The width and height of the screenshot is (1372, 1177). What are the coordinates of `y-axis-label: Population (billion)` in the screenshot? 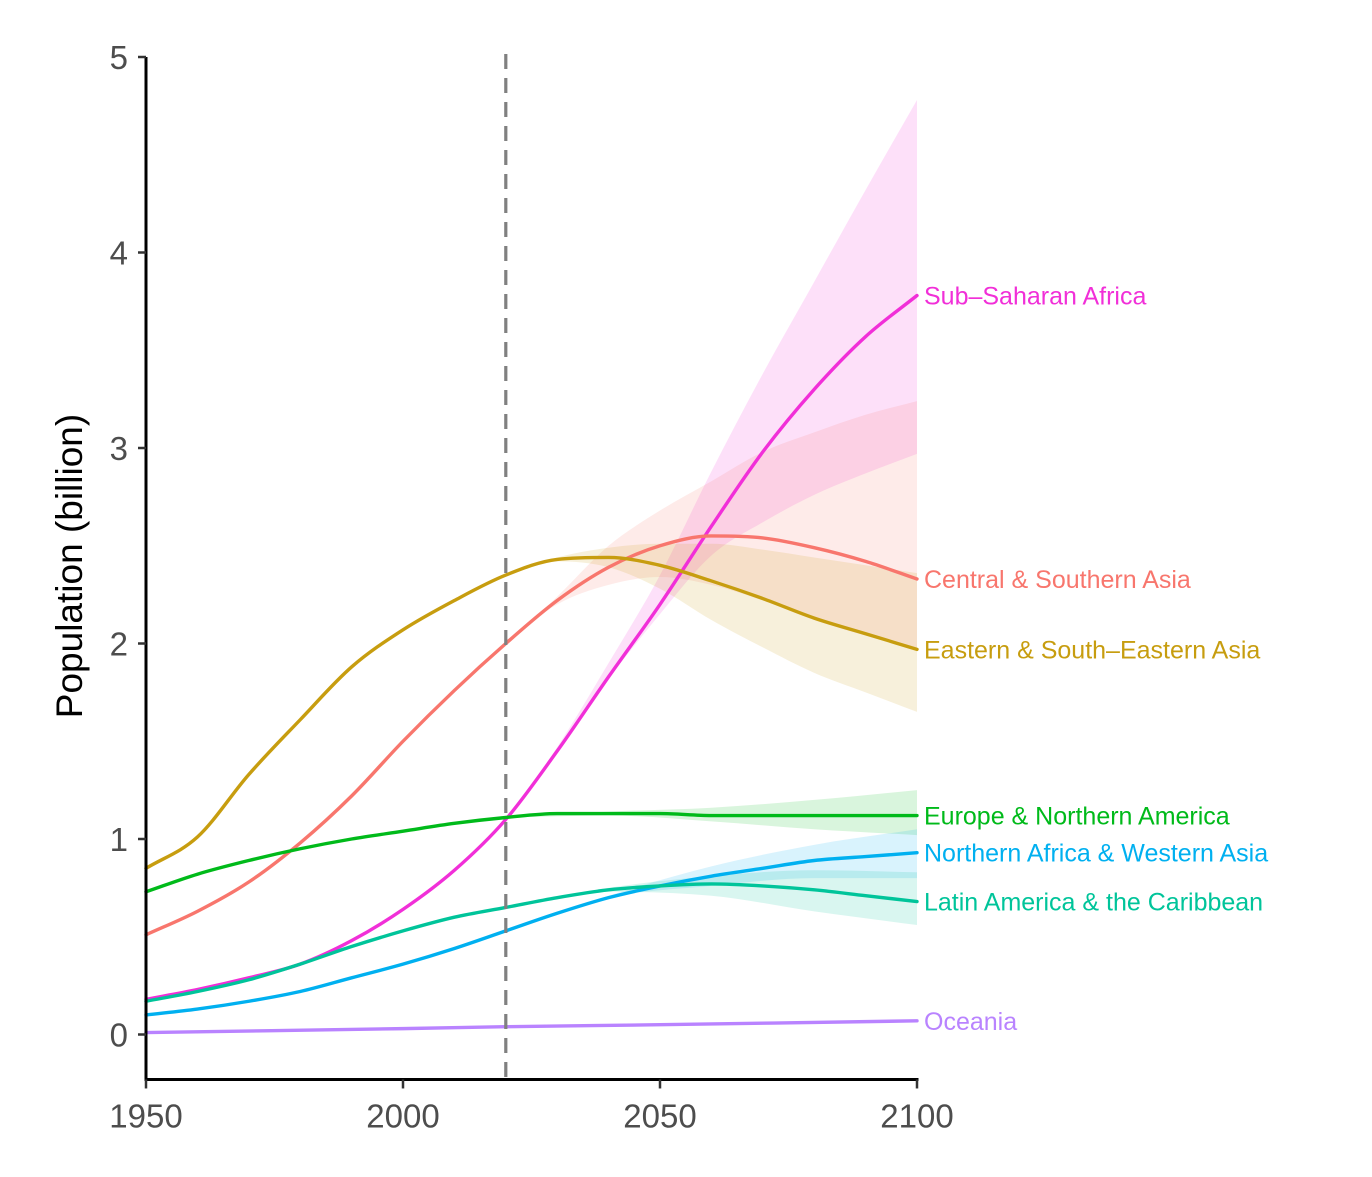 It's located at (69, 566).